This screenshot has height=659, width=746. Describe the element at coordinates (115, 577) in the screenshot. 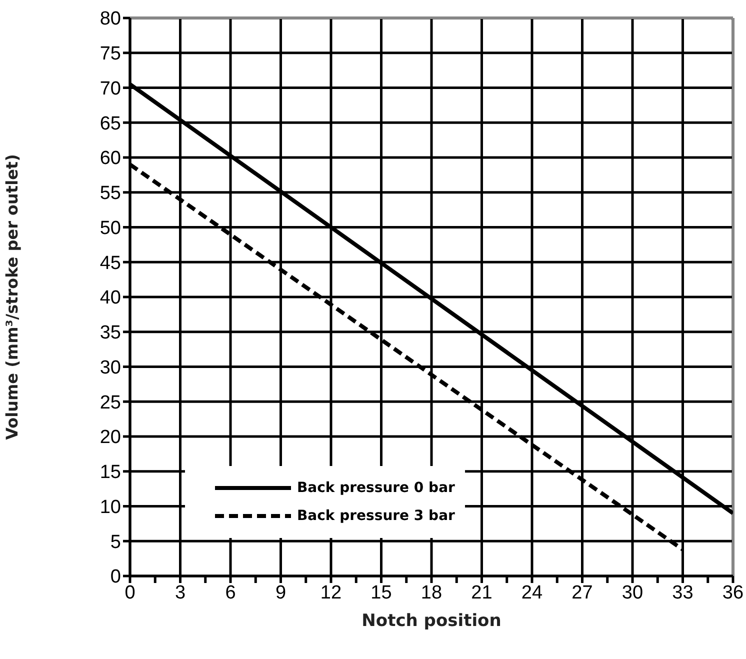

I see `y-tick-label: 0` at that location.